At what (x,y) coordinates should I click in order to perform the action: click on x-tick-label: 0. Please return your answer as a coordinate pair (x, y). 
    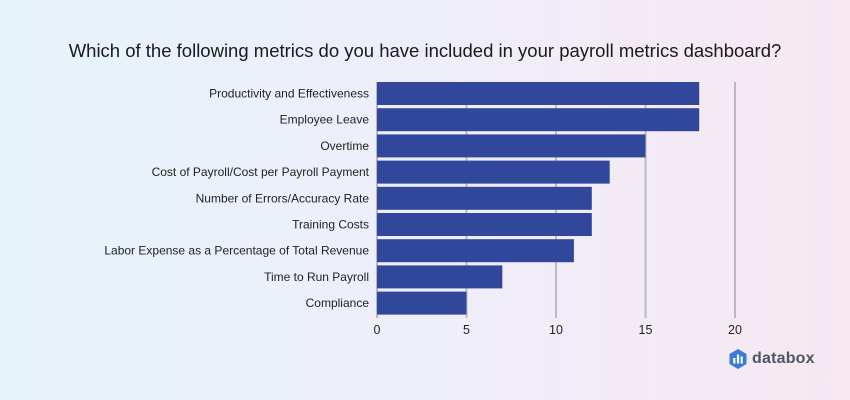
    Looking at the image, I should click on (377, 330).